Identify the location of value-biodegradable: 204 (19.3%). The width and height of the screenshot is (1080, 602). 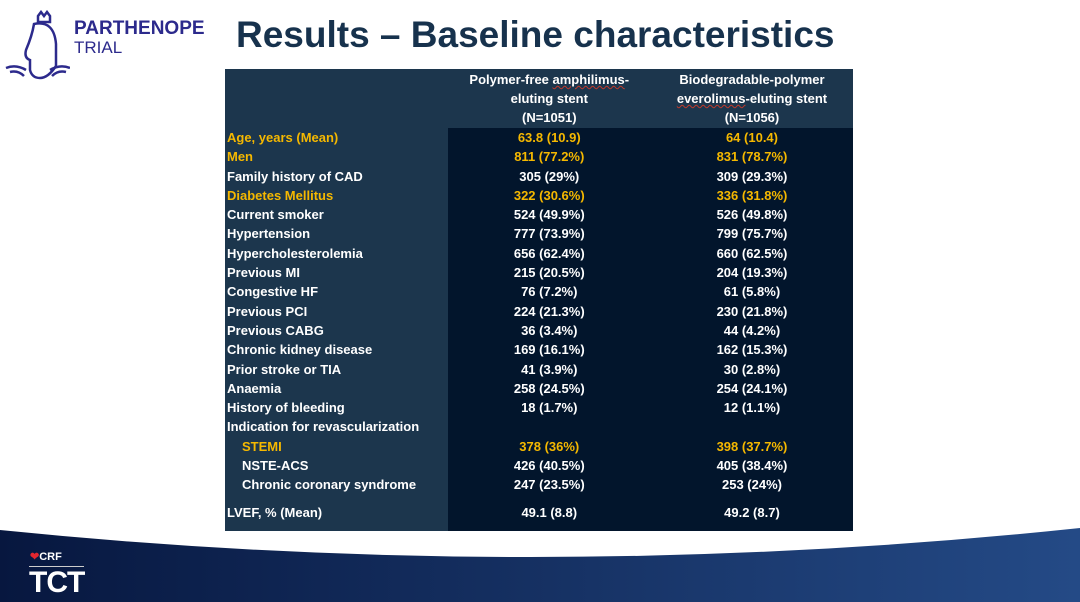
(751, 273).